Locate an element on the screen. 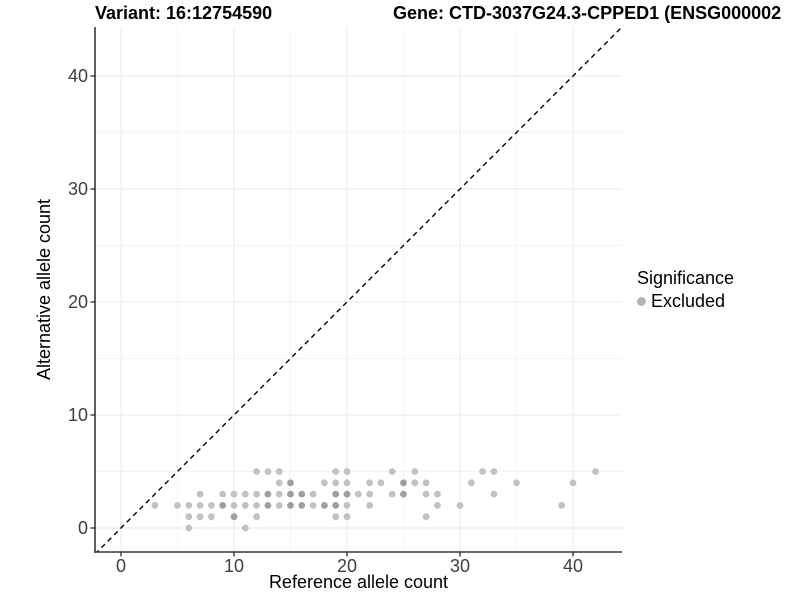  legend-item-excluded: Excluded is located at coordinates (685, 301).